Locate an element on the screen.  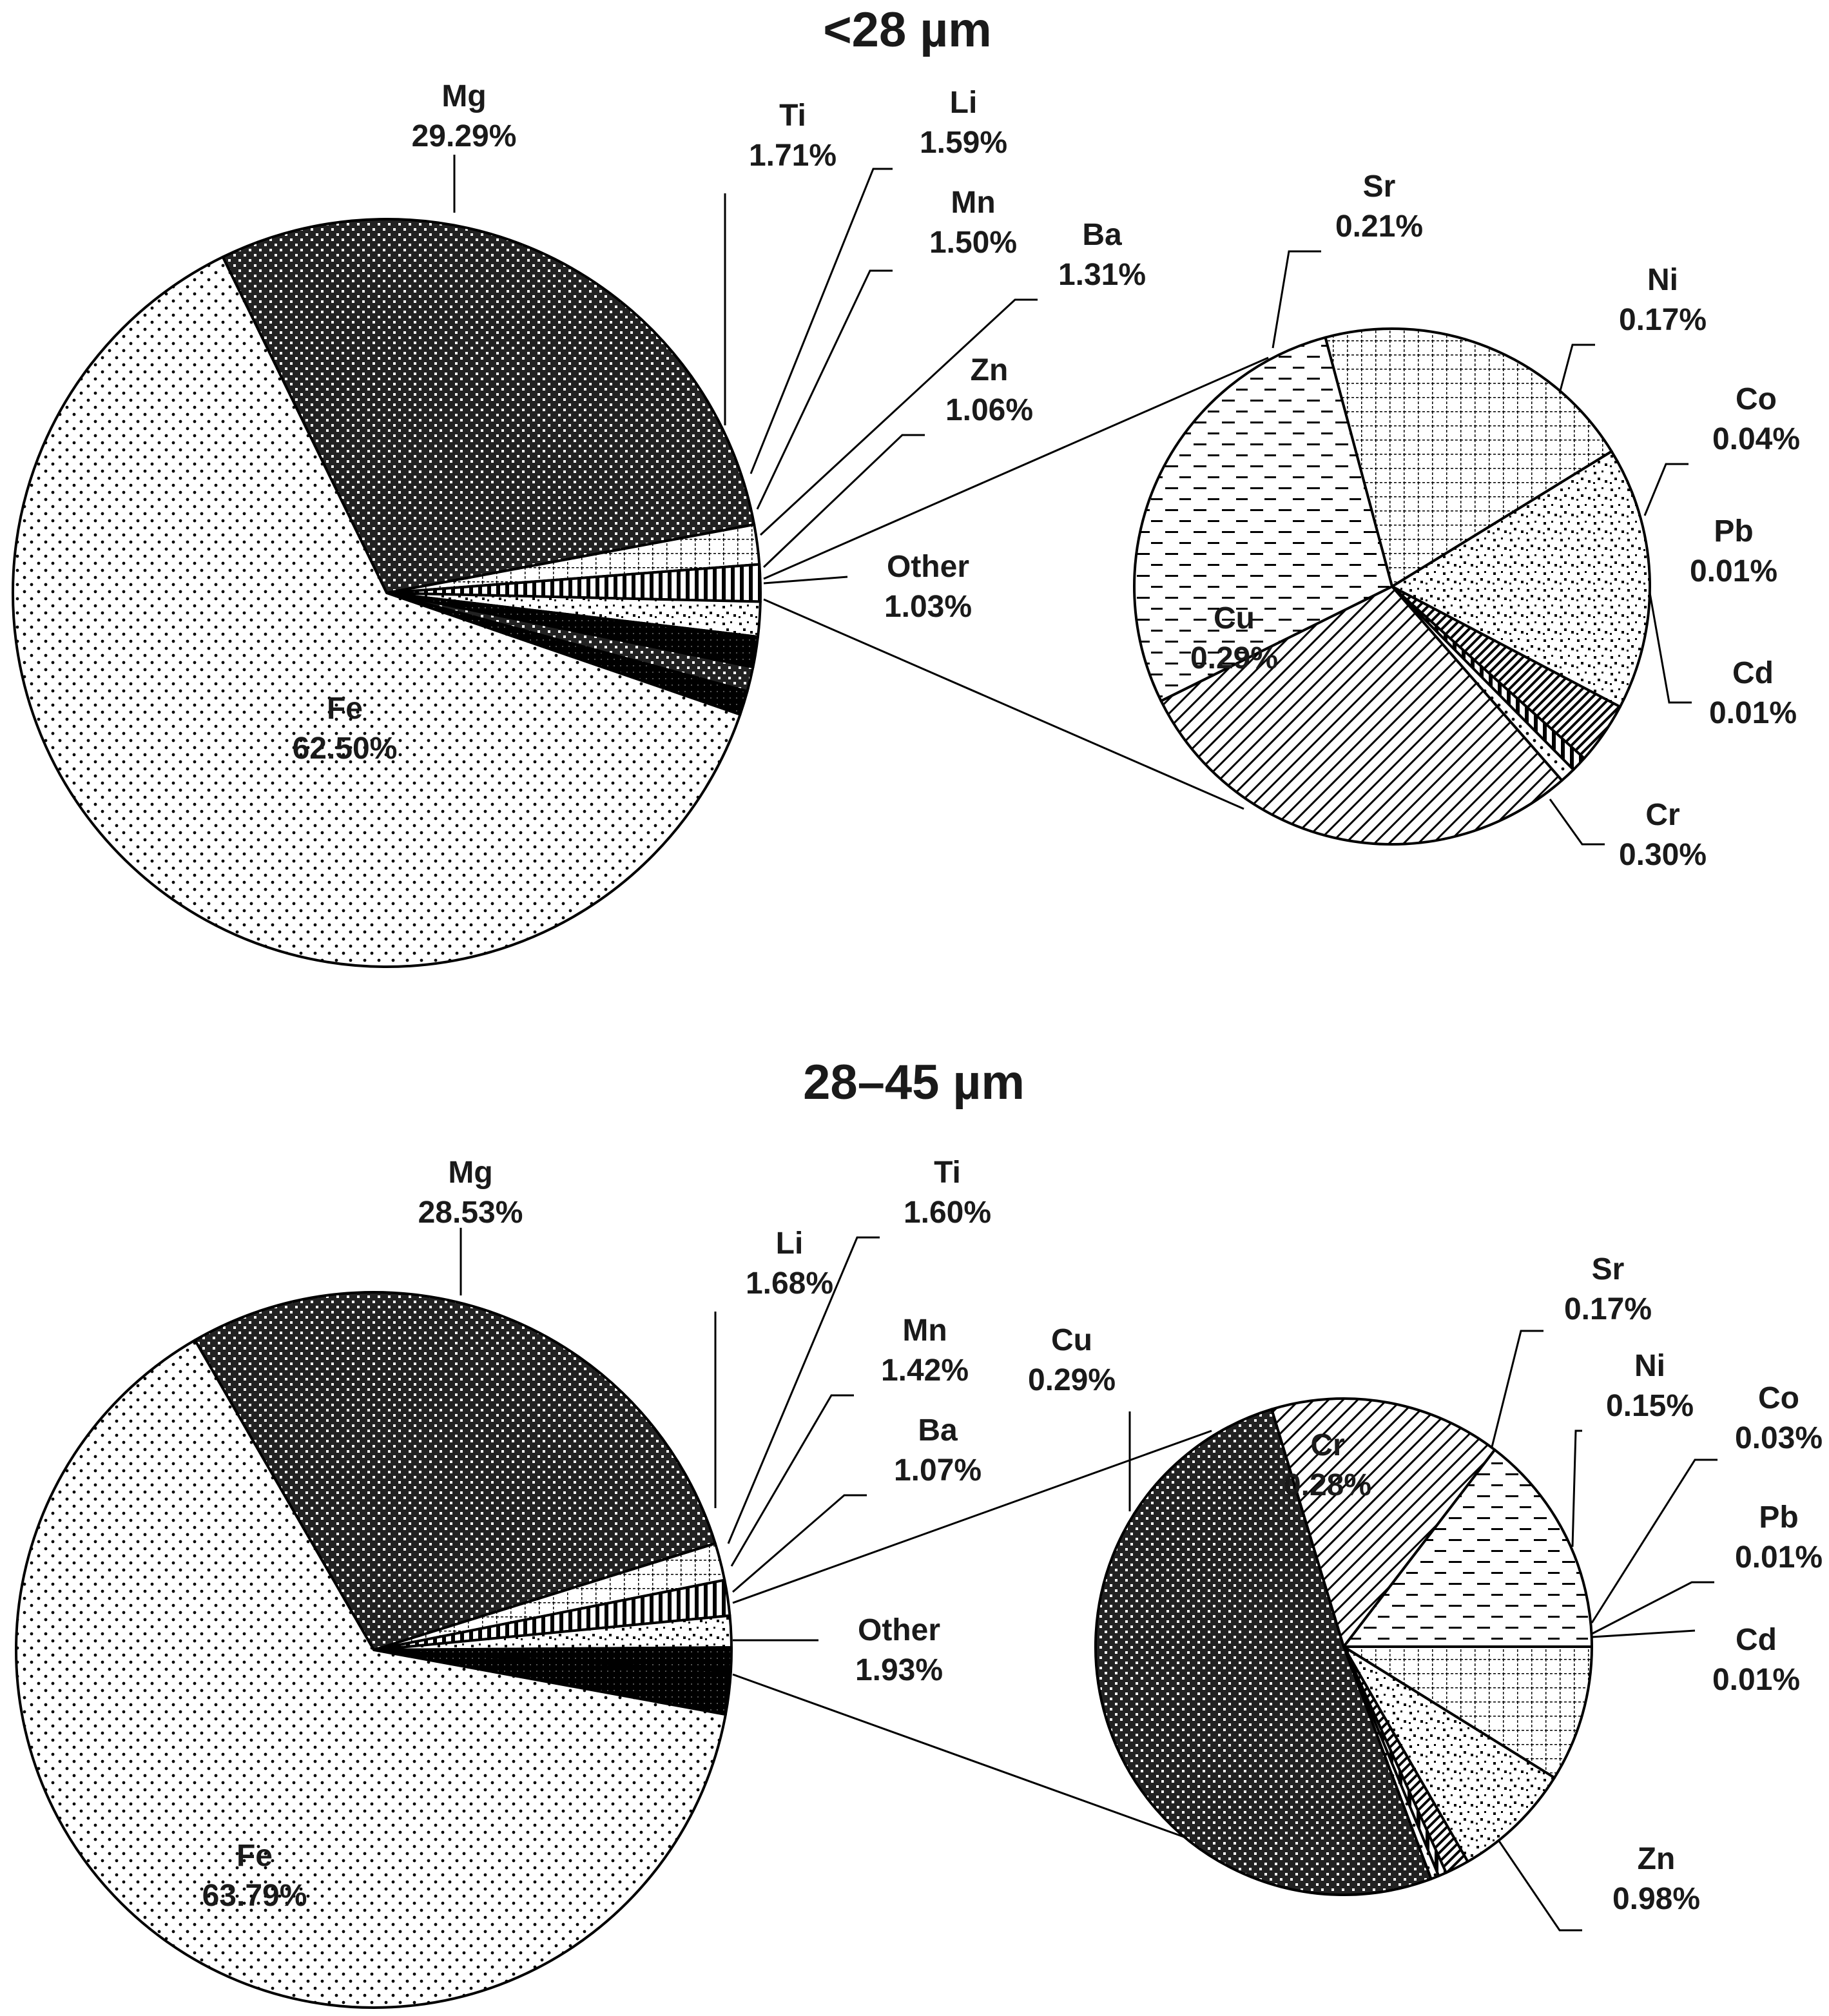
chart-2-main-label-mn: Mn is located at coordinates (925, 1330).